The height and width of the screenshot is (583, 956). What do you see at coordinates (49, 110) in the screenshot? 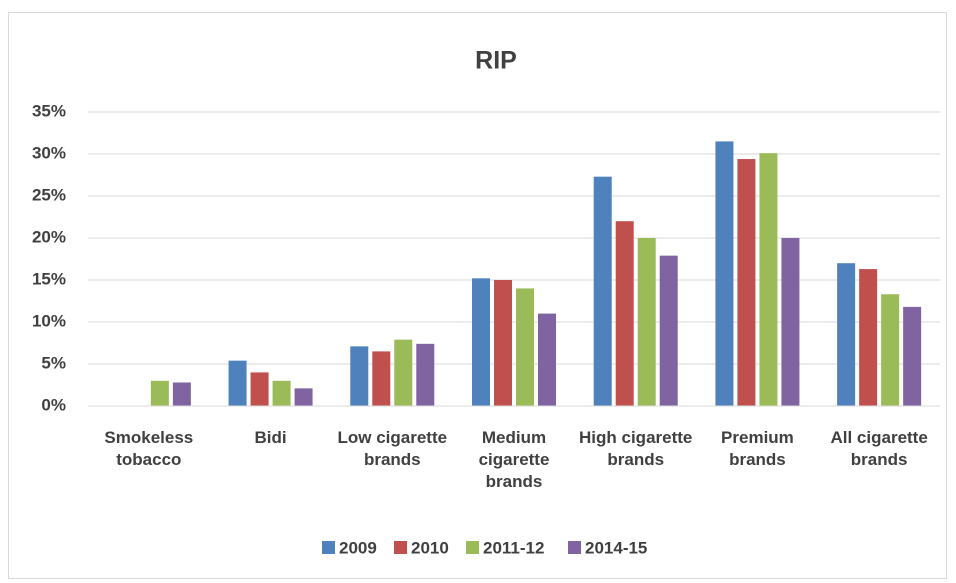
I see `y-tick-label: 35%` at bounding box center [49, 110].